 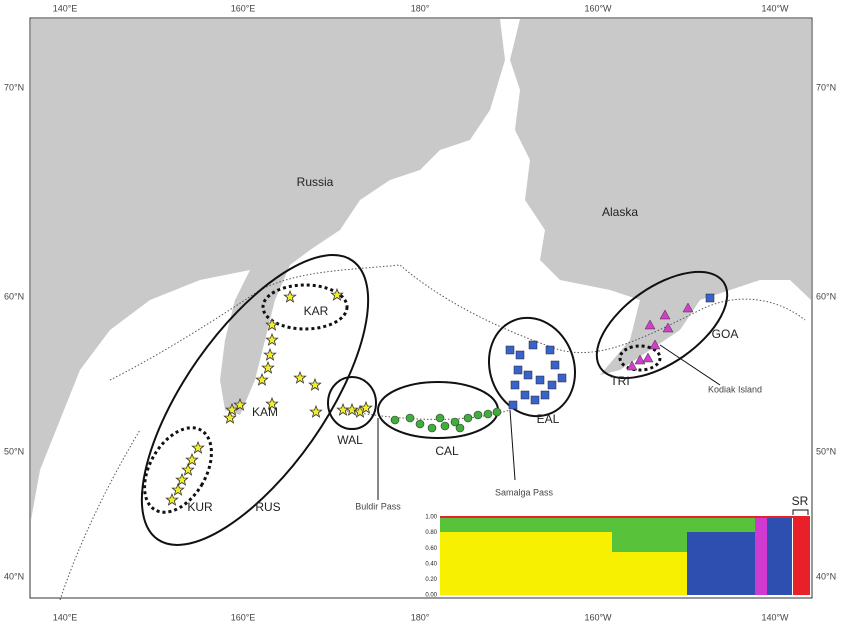 What do you see at coordinates (619, 381) in the screenshot?
I see `region-label: TRI` at bounding box center [619, 381].